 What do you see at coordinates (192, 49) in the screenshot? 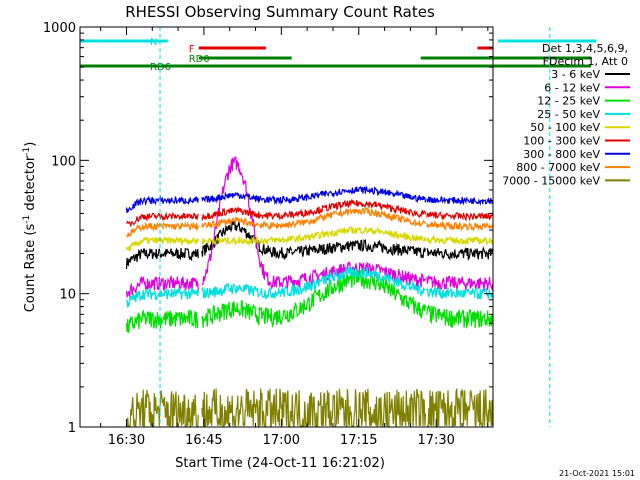
I see `flag-label: F` at bounding box center [192, 49].